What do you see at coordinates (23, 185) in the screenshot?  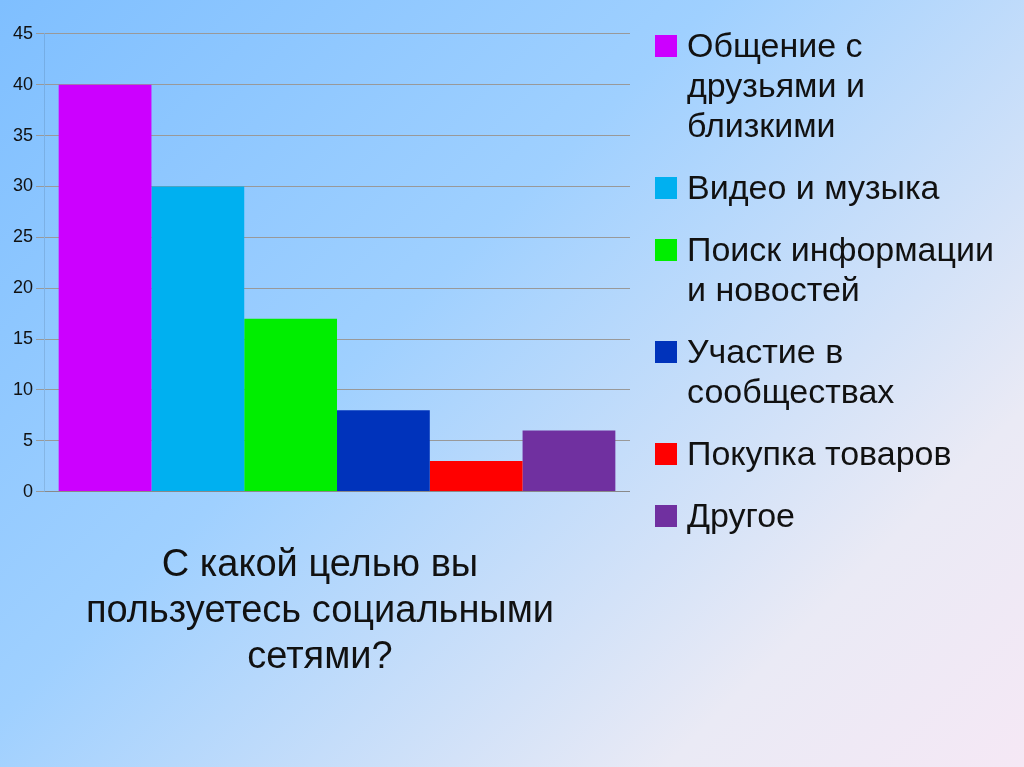 I see `y-tick-label: 30` at bounding box center [23, 185].